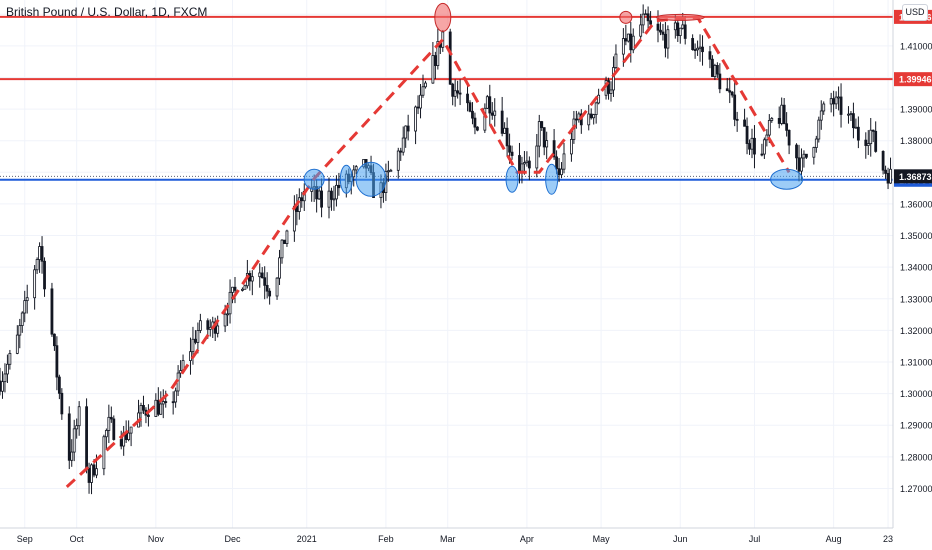 This screenshot has height=550, width=932. Describe the element at coordinates (916, 299) in the screenshot. I see `price-tick-label: 1.33000` at that location.